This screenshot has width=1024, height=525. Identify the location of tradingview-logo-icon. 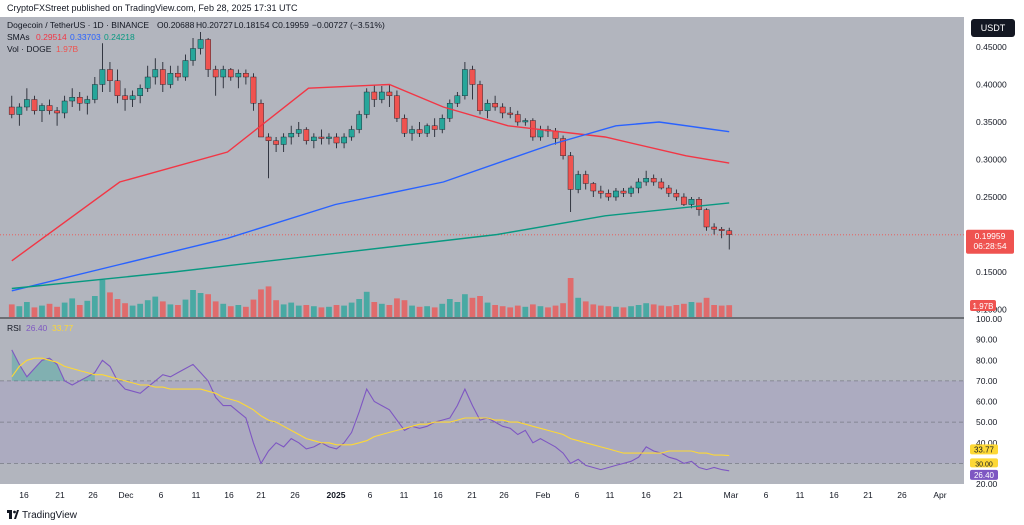
(13, 515).